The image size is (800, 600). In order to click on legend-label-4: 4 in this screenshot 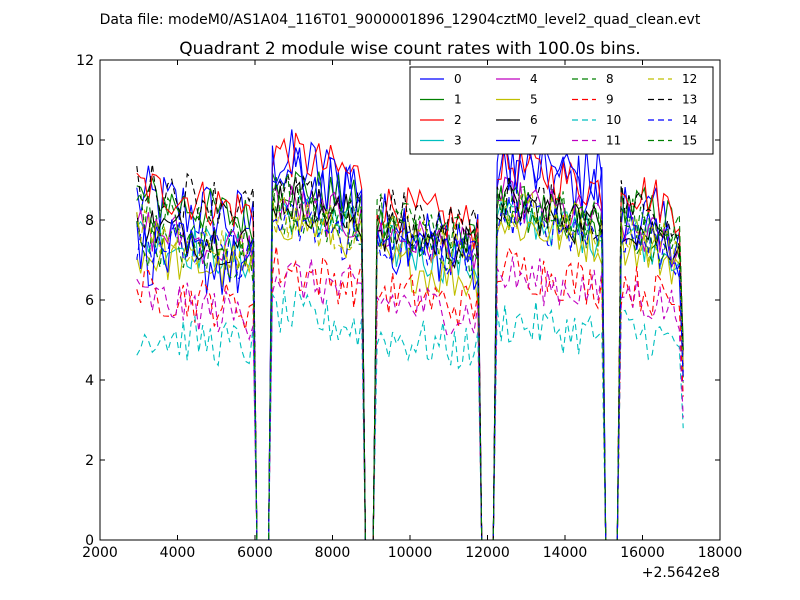, I will do `click(534, 79)`.